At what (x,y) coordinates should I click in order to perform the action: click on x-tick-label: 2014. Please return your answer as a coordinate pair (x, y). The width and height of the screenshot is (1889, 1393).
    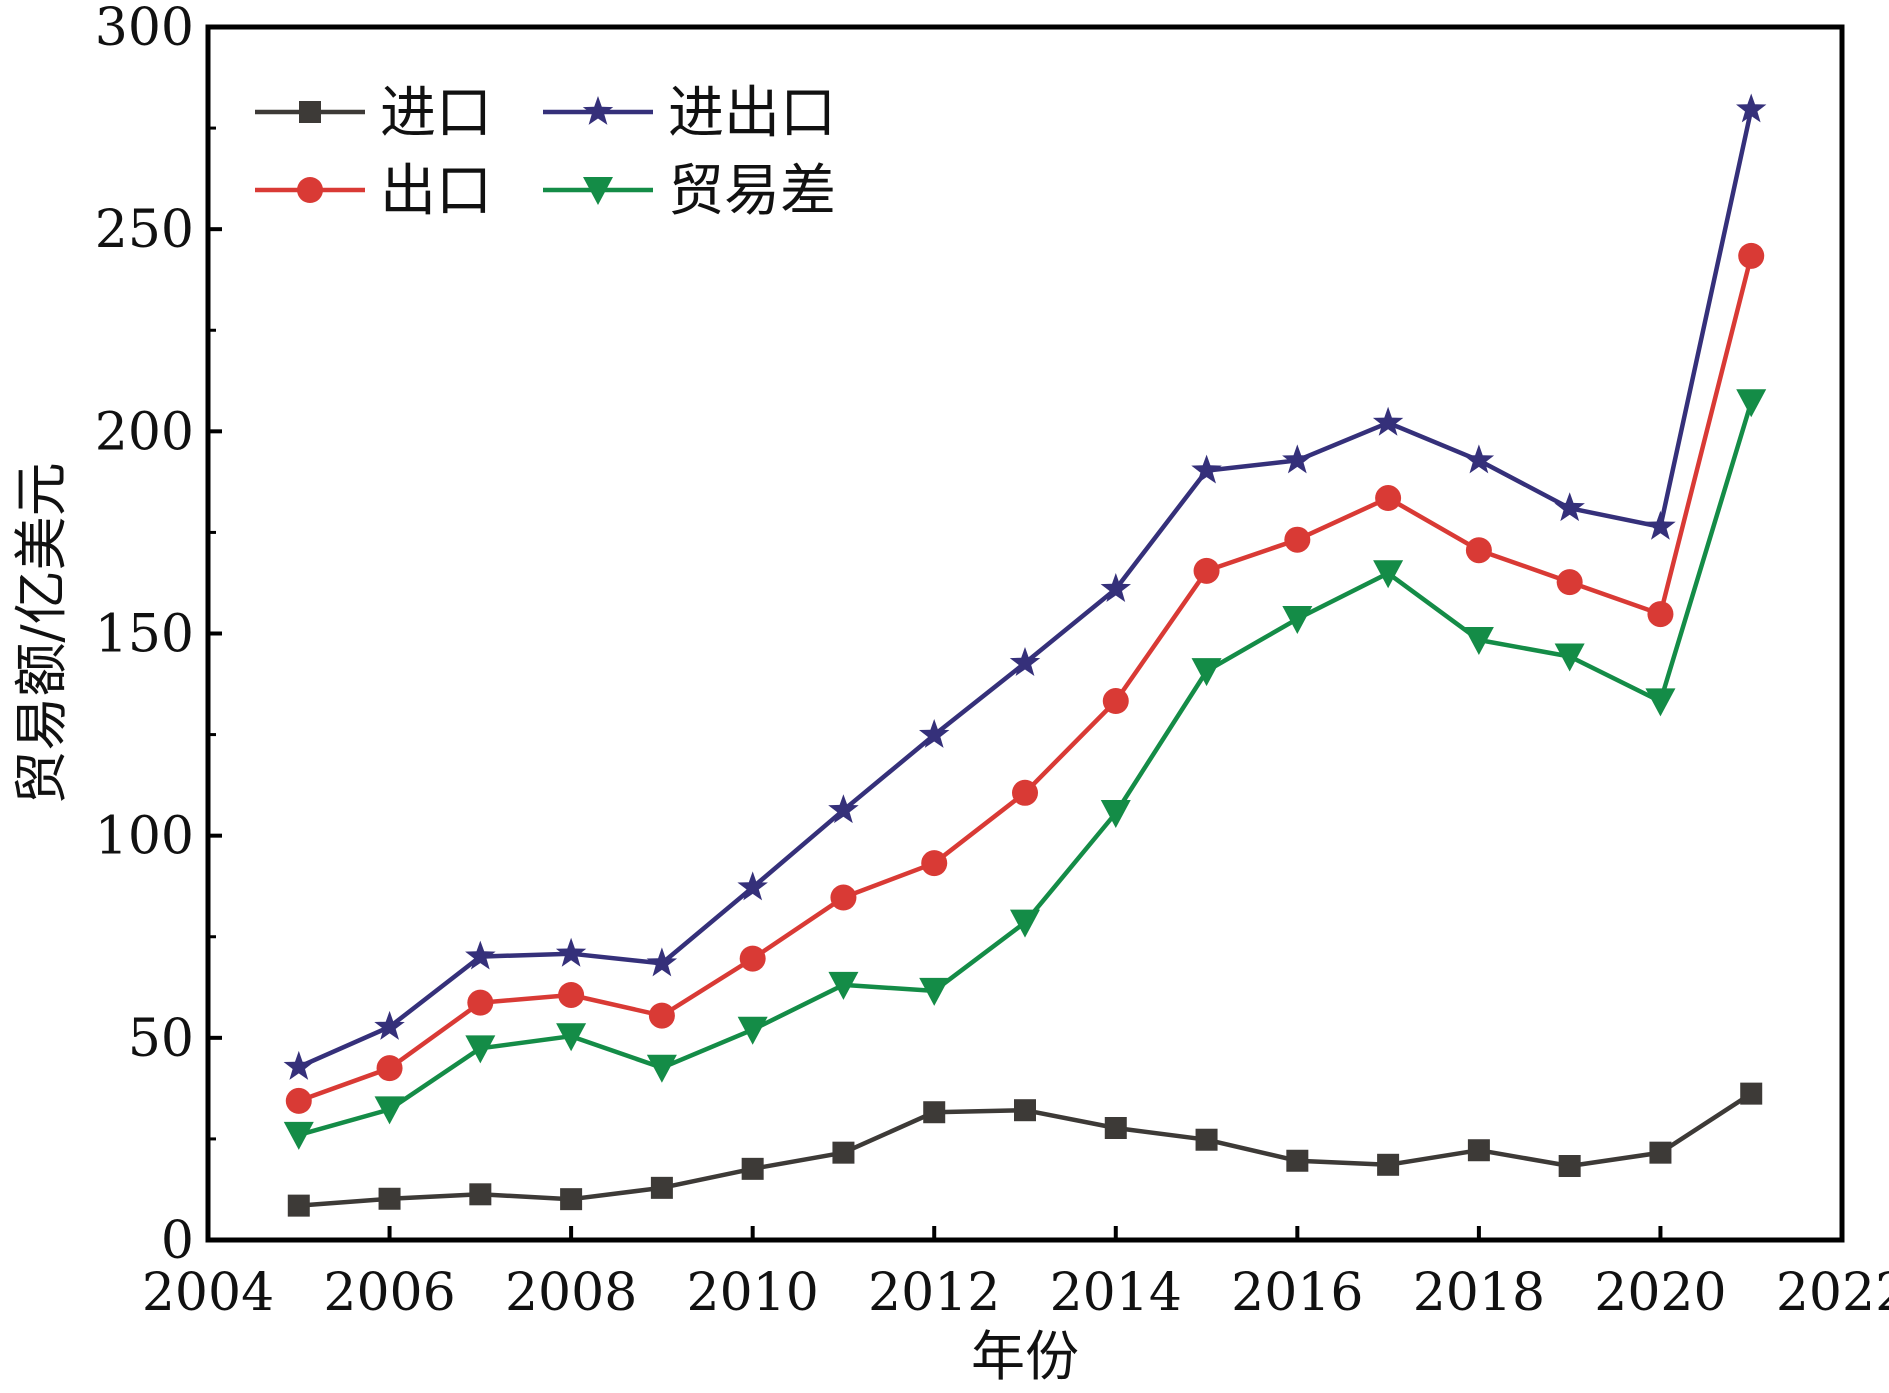
    Looking at the image, I should click on (1116, 1293).